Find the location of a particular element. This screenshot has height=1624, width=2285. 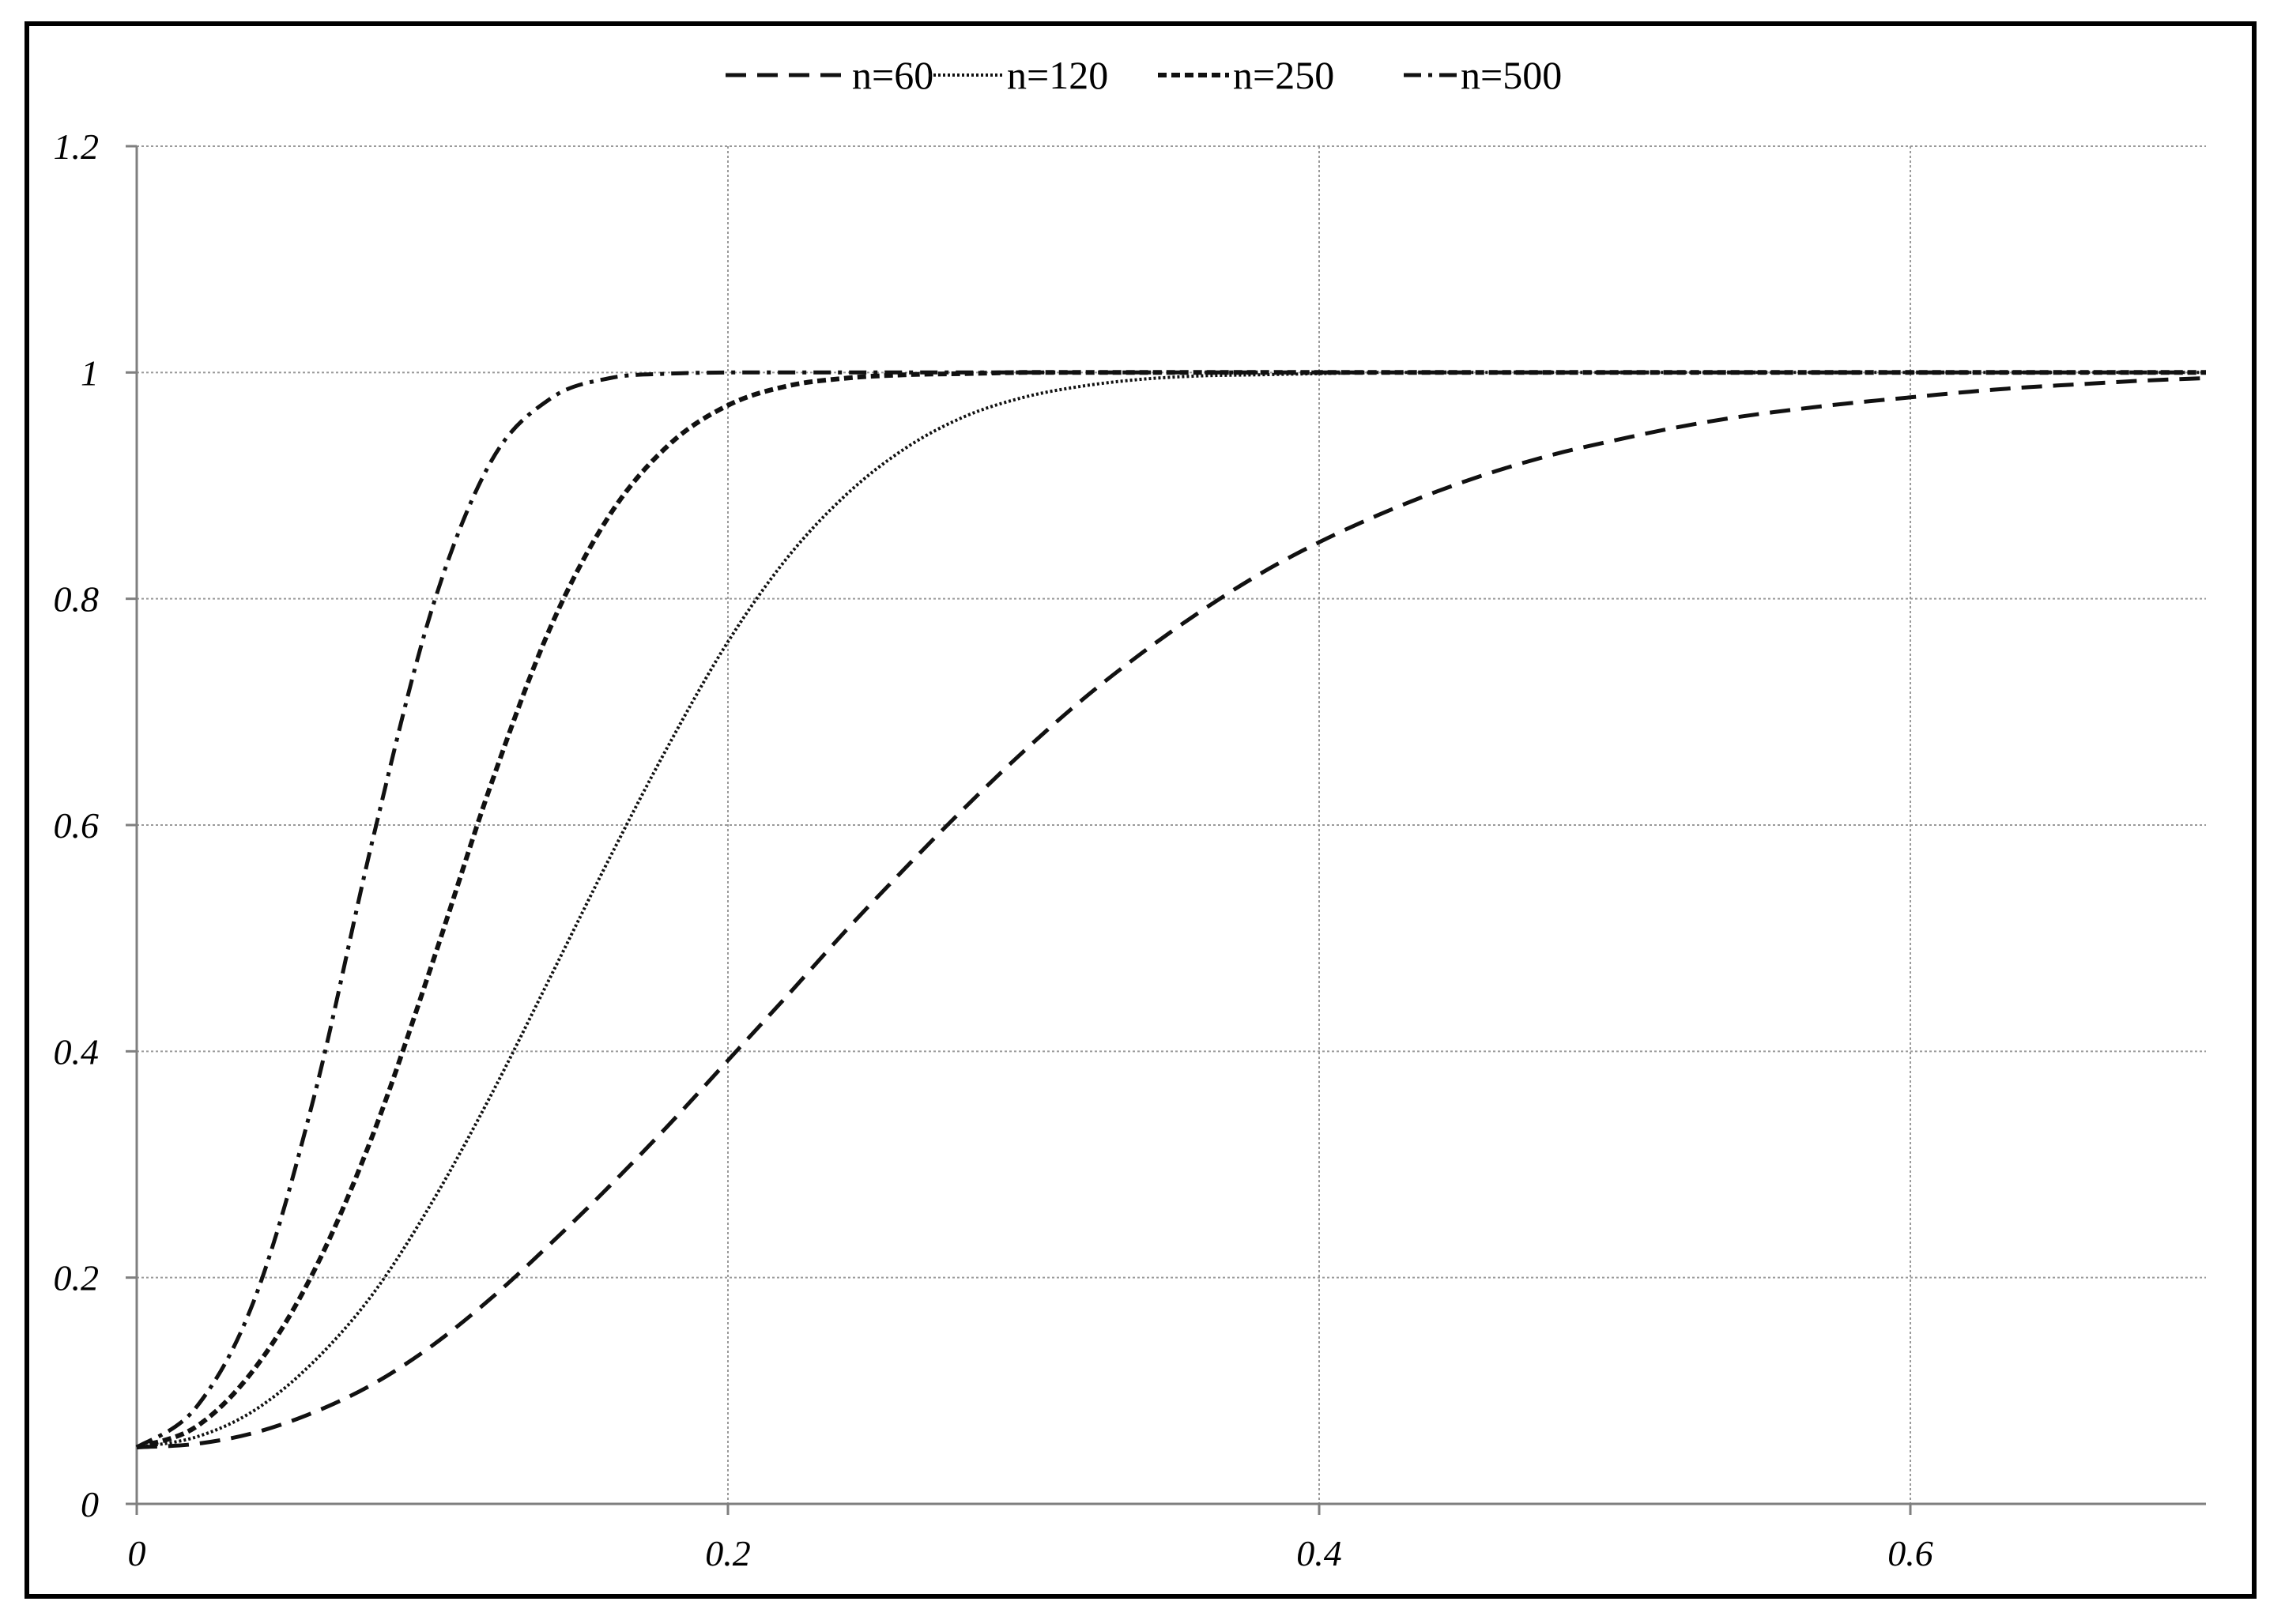

legend-label: n=120 is located at coordinates (1057, 75).